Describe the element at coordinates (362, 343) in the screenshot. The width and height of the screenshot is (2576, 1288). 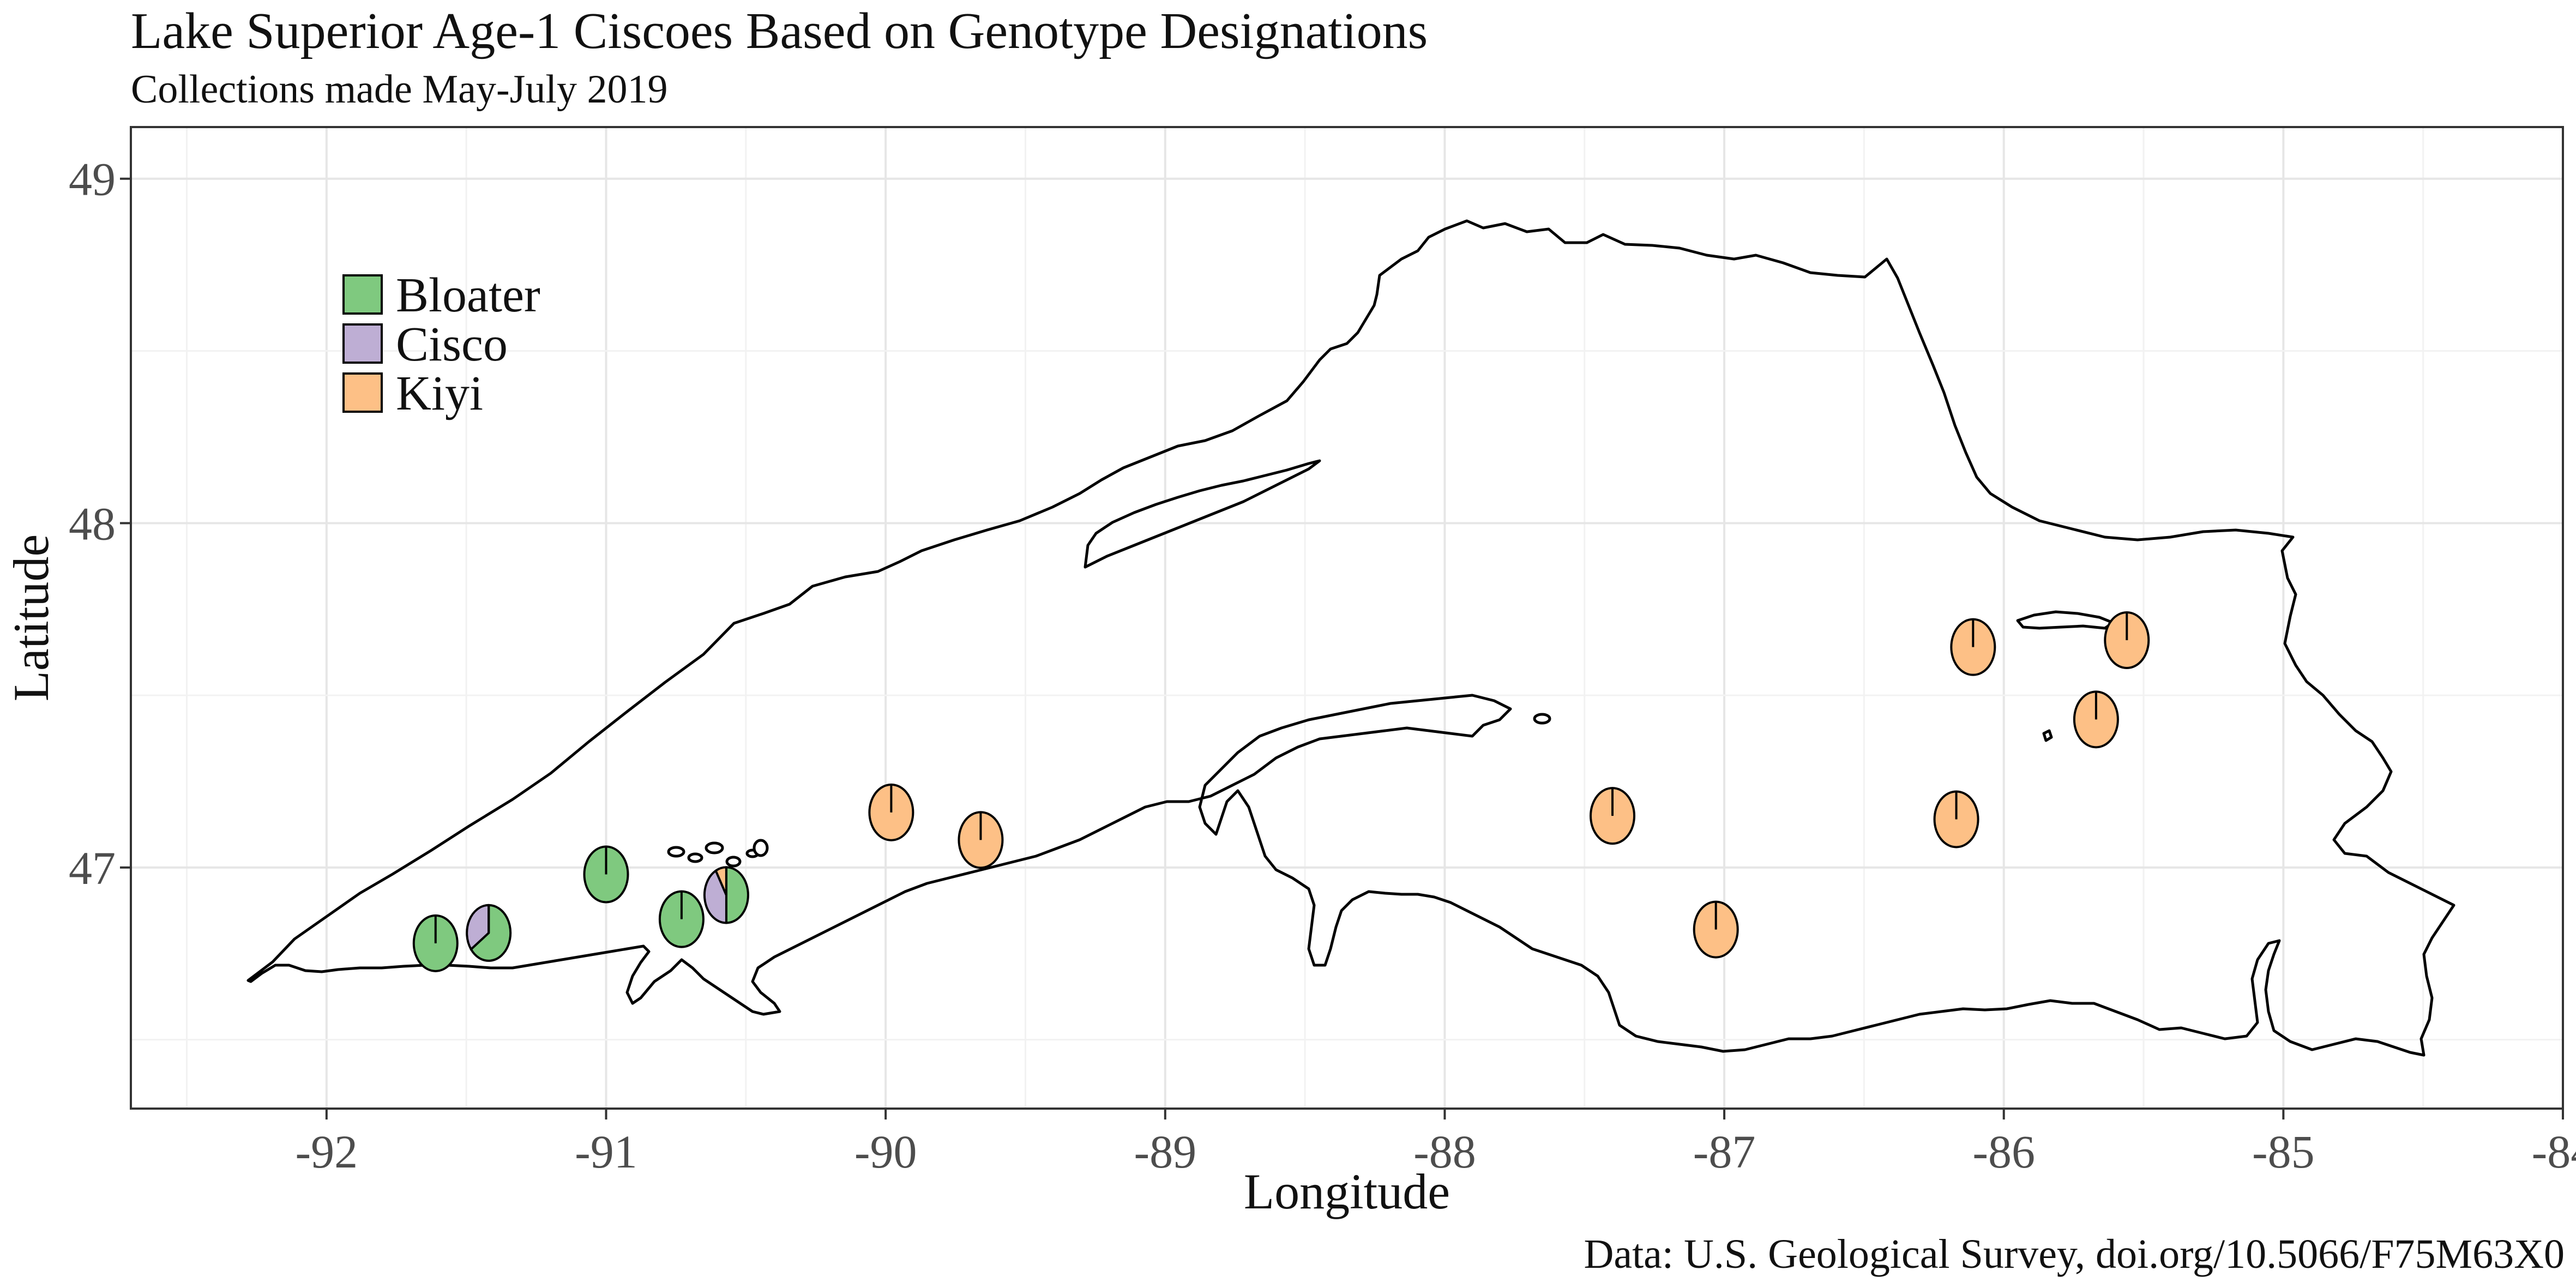
I see `legend-swatch-cisco` at that location.